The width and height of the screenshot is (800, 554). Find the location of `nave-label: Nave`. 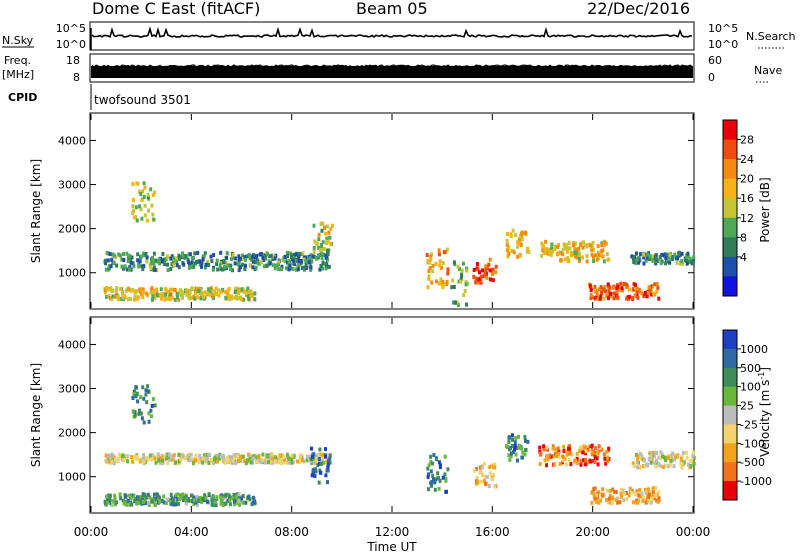

nave-label: Nave is located at coordinates (768, 70).